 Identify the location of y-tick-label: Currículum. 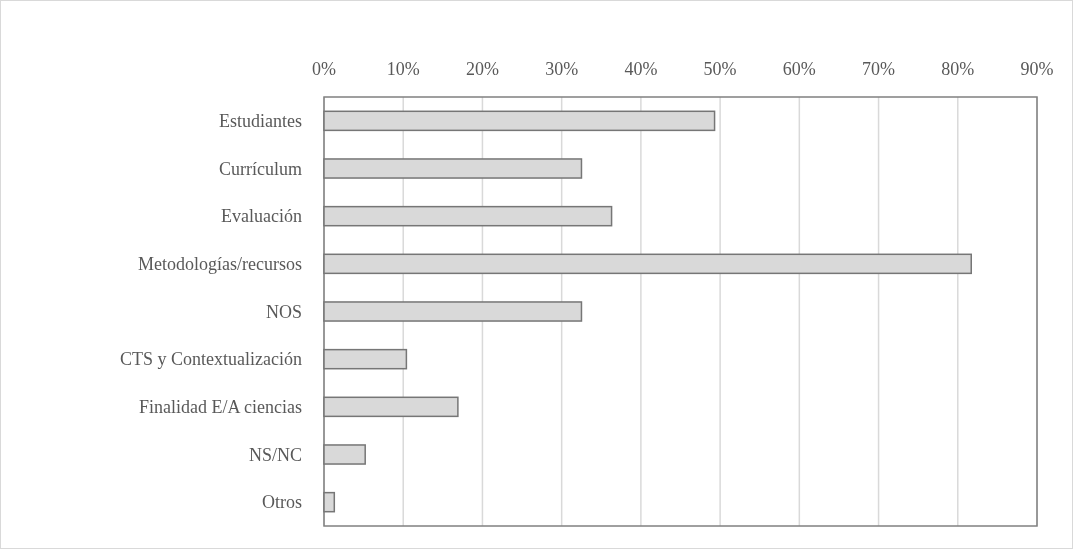
(260, 168).